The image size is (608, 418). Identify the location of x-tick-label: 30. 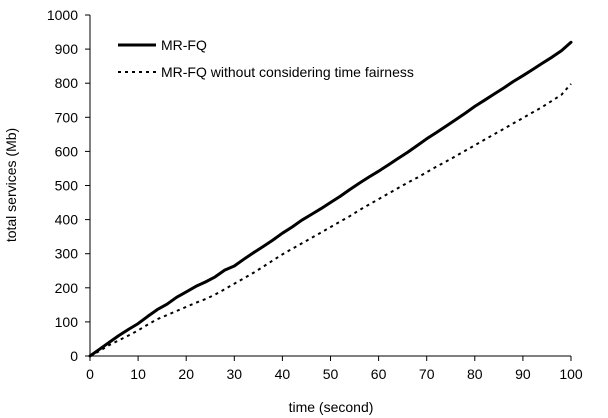
(235, 374).